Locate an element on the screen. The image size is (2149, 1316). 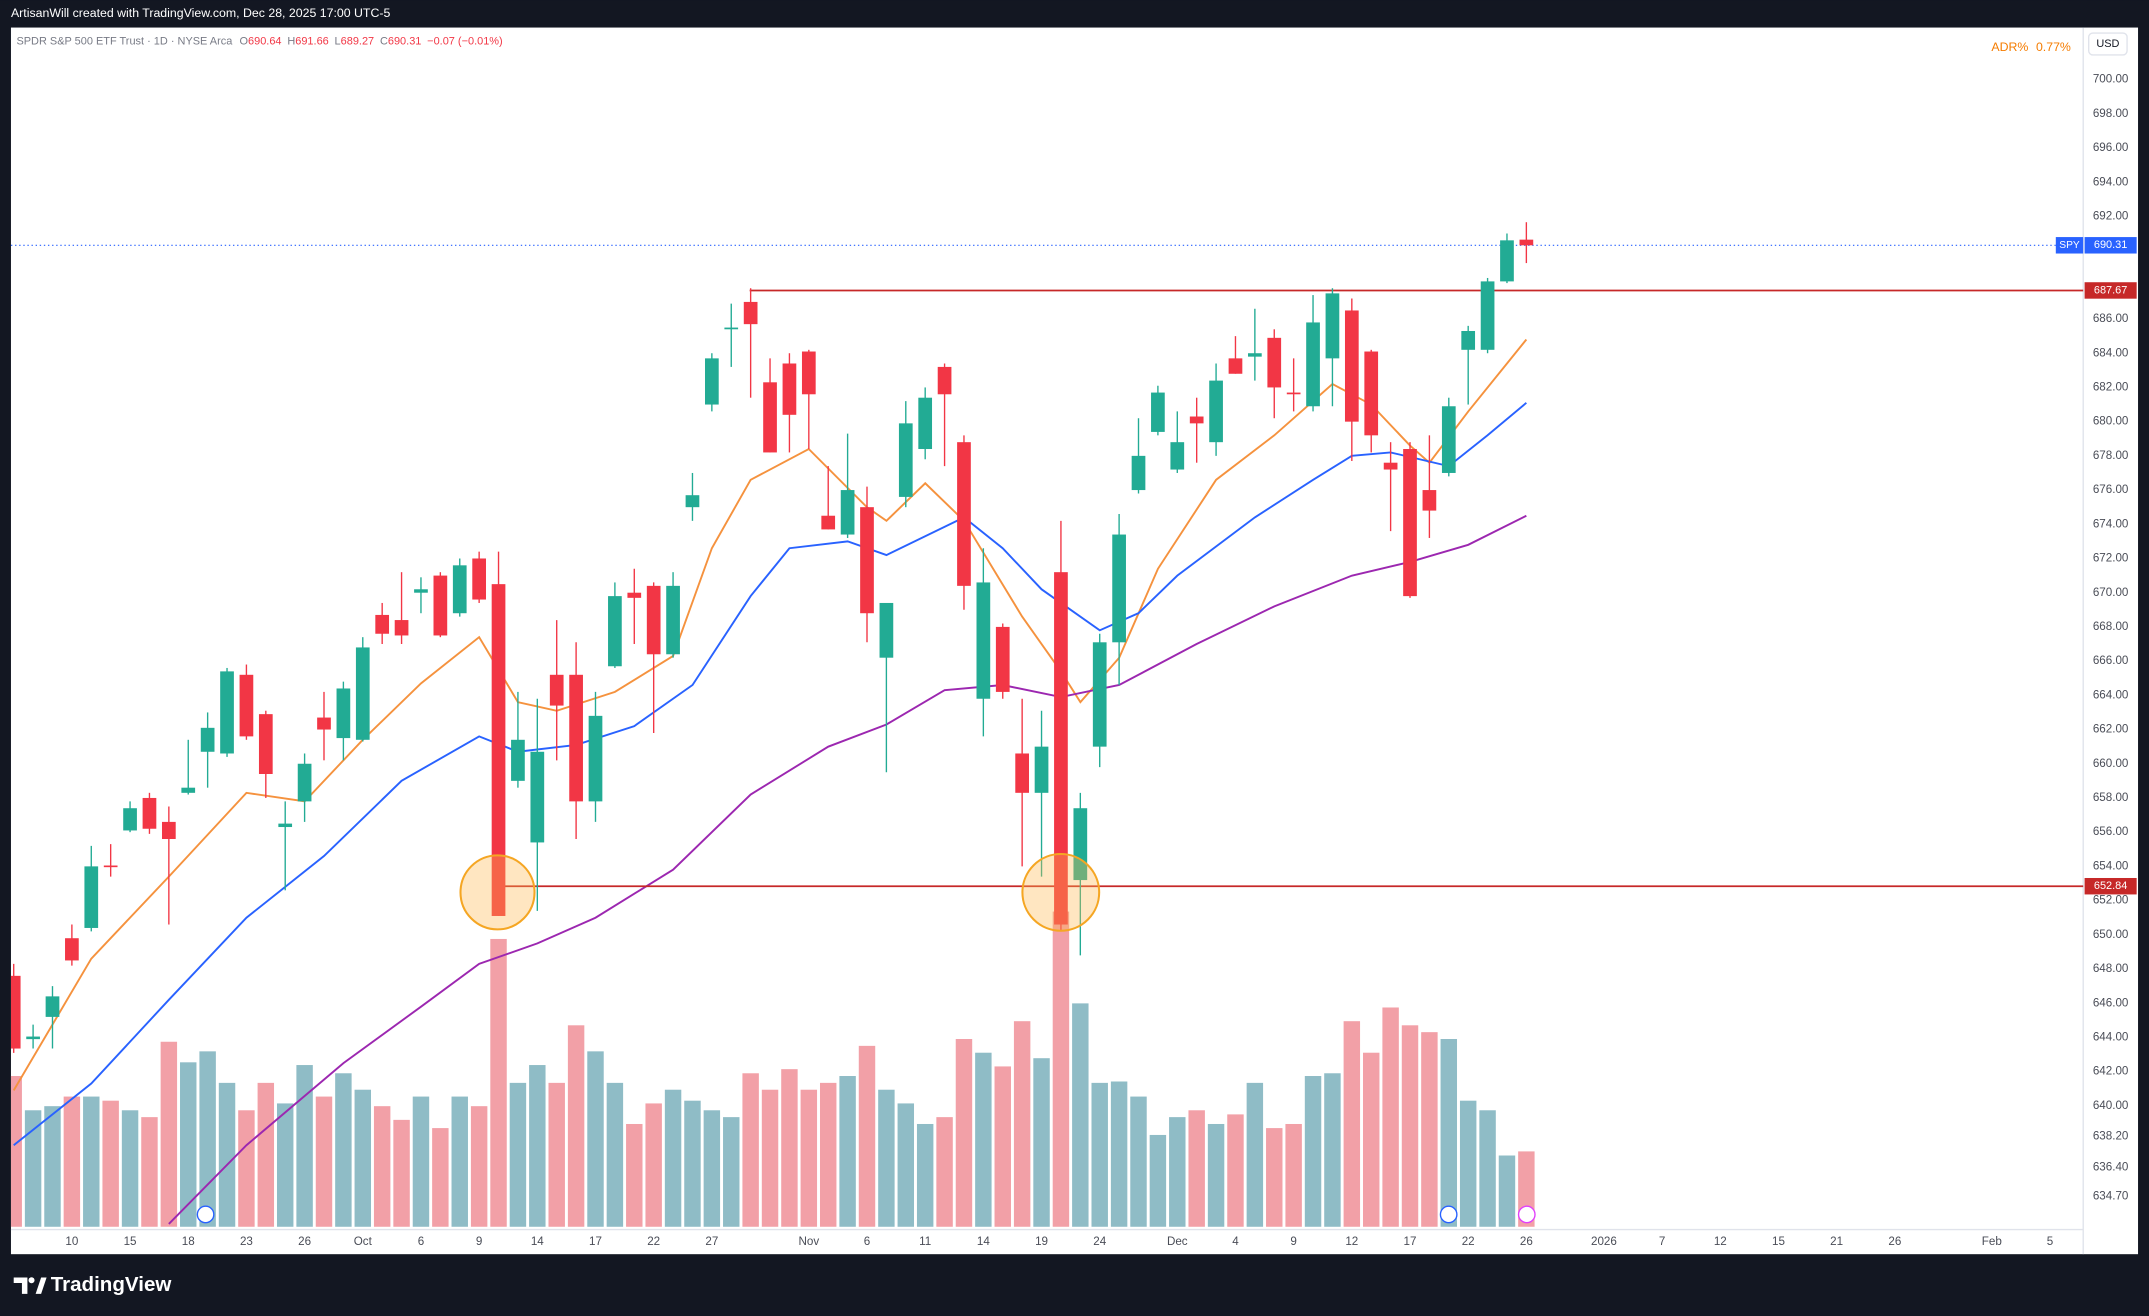
currency: USD is located at coordinates (2107, 44).